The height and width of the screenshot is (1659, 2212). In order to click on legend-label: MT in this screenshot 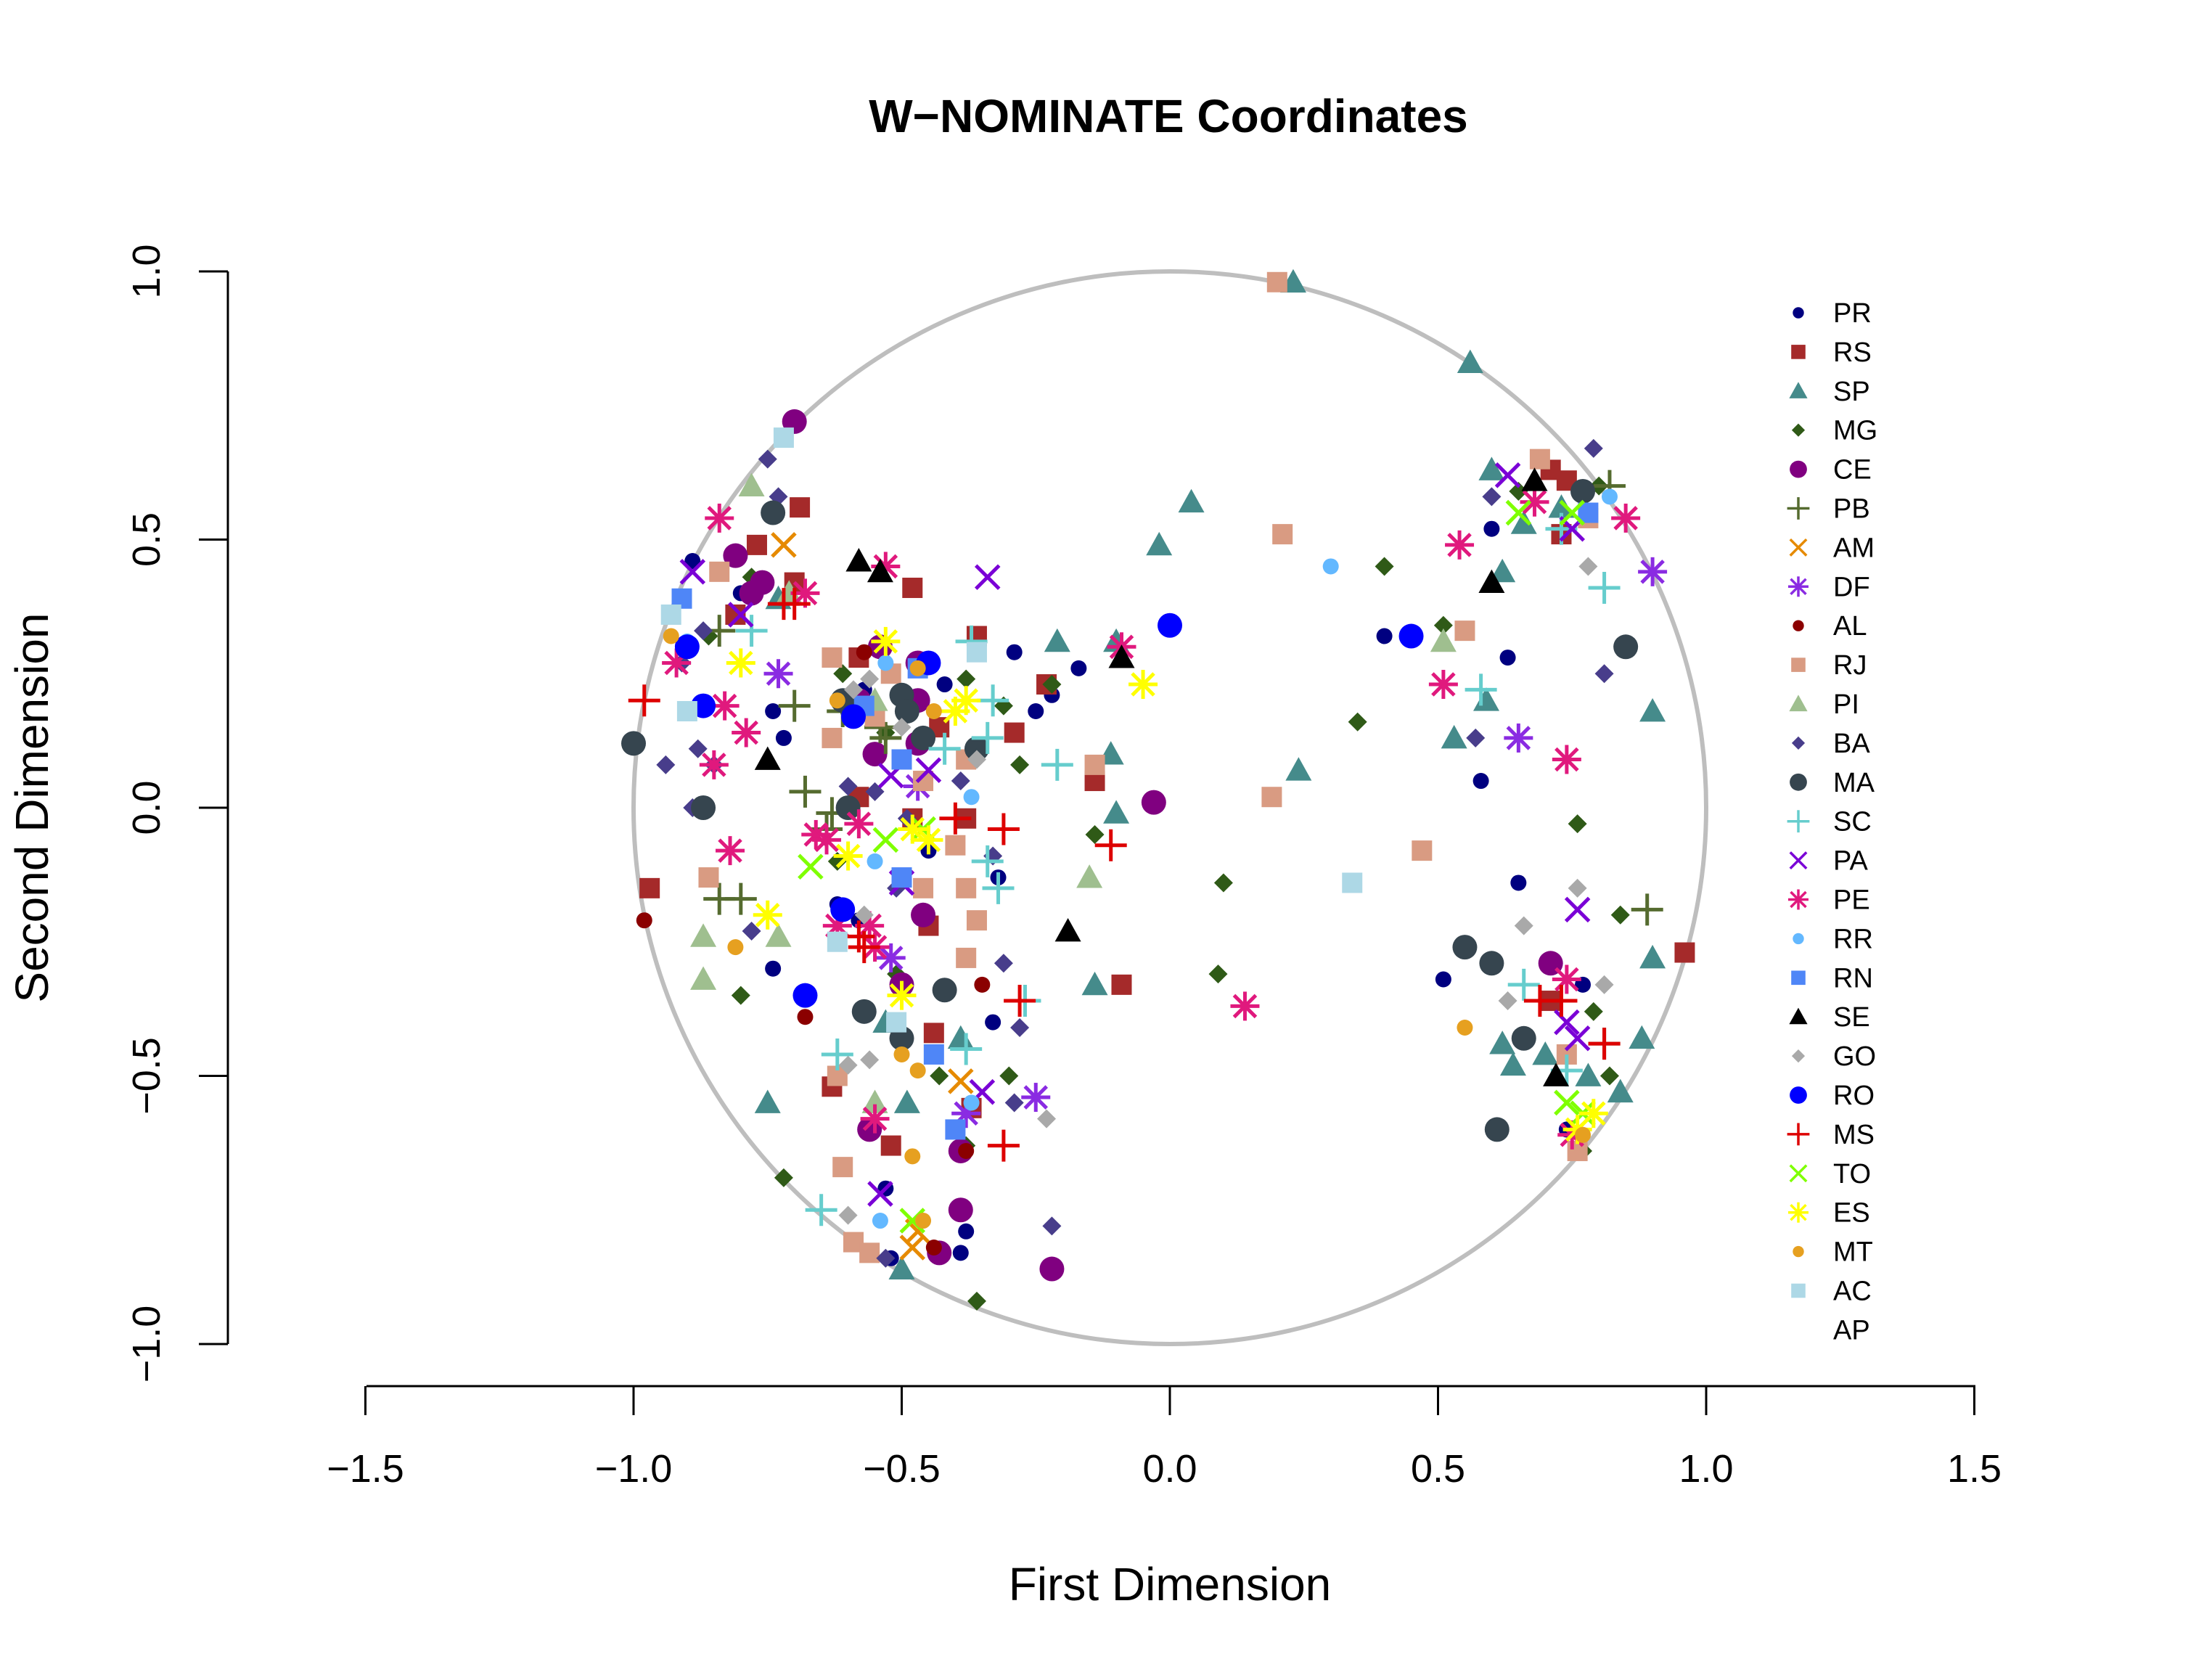, I will do `click(1853, 1252)`.